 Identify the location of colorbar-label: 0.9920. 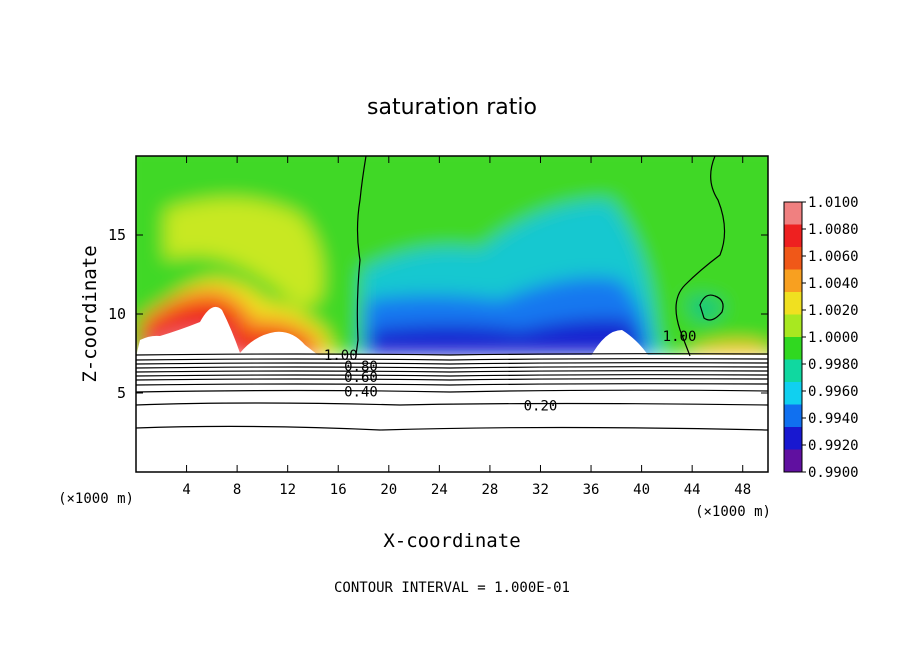
(833, 446).